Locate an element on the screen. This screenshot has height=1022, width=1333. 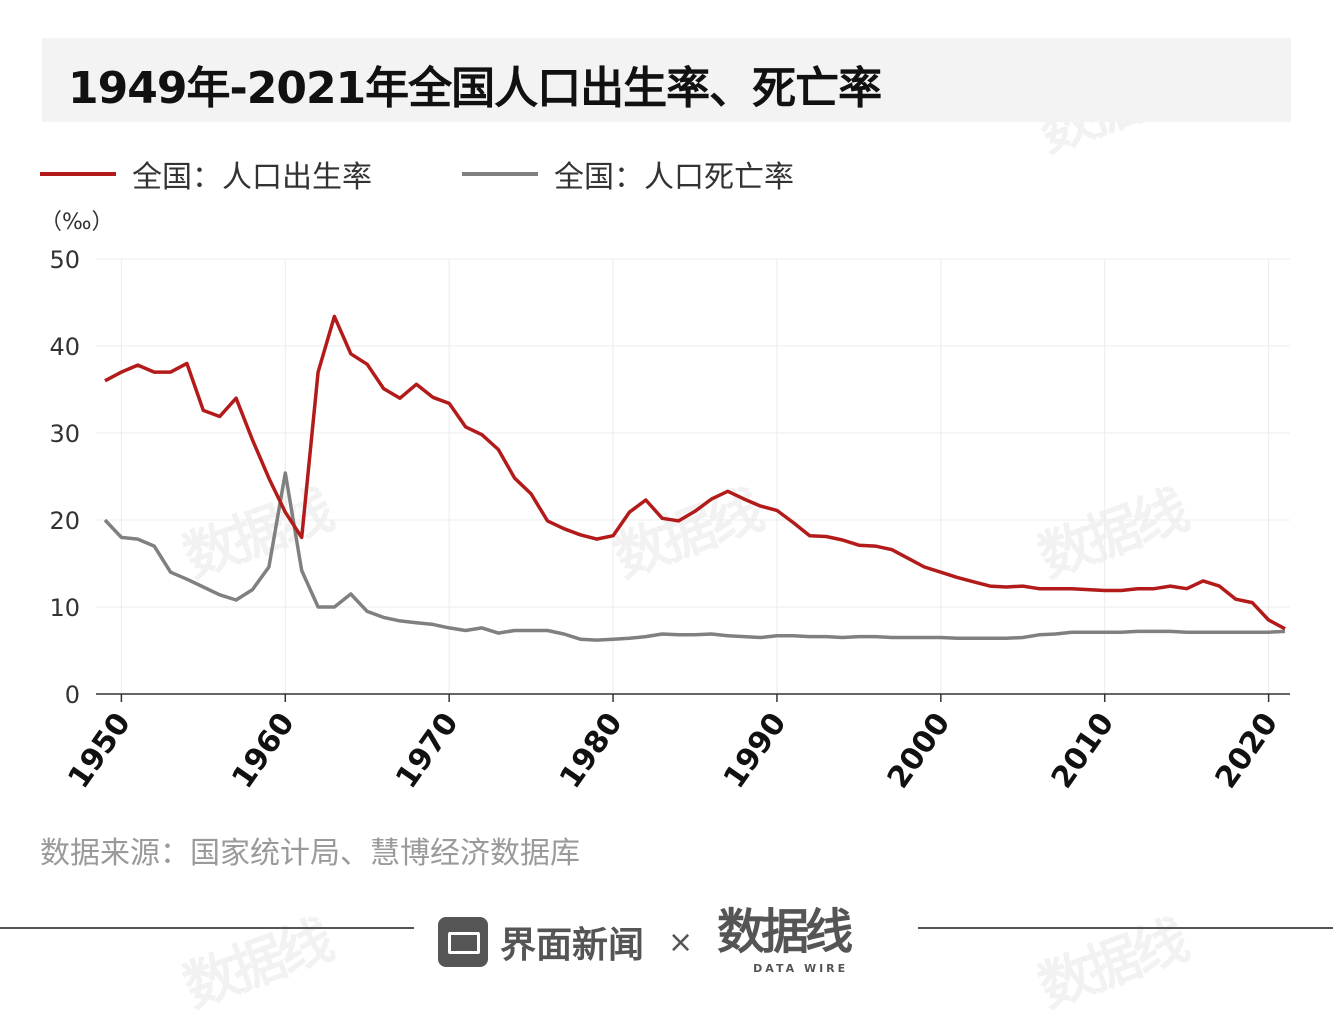
y-tick-label: 30 is located at coordinates (64, 434).